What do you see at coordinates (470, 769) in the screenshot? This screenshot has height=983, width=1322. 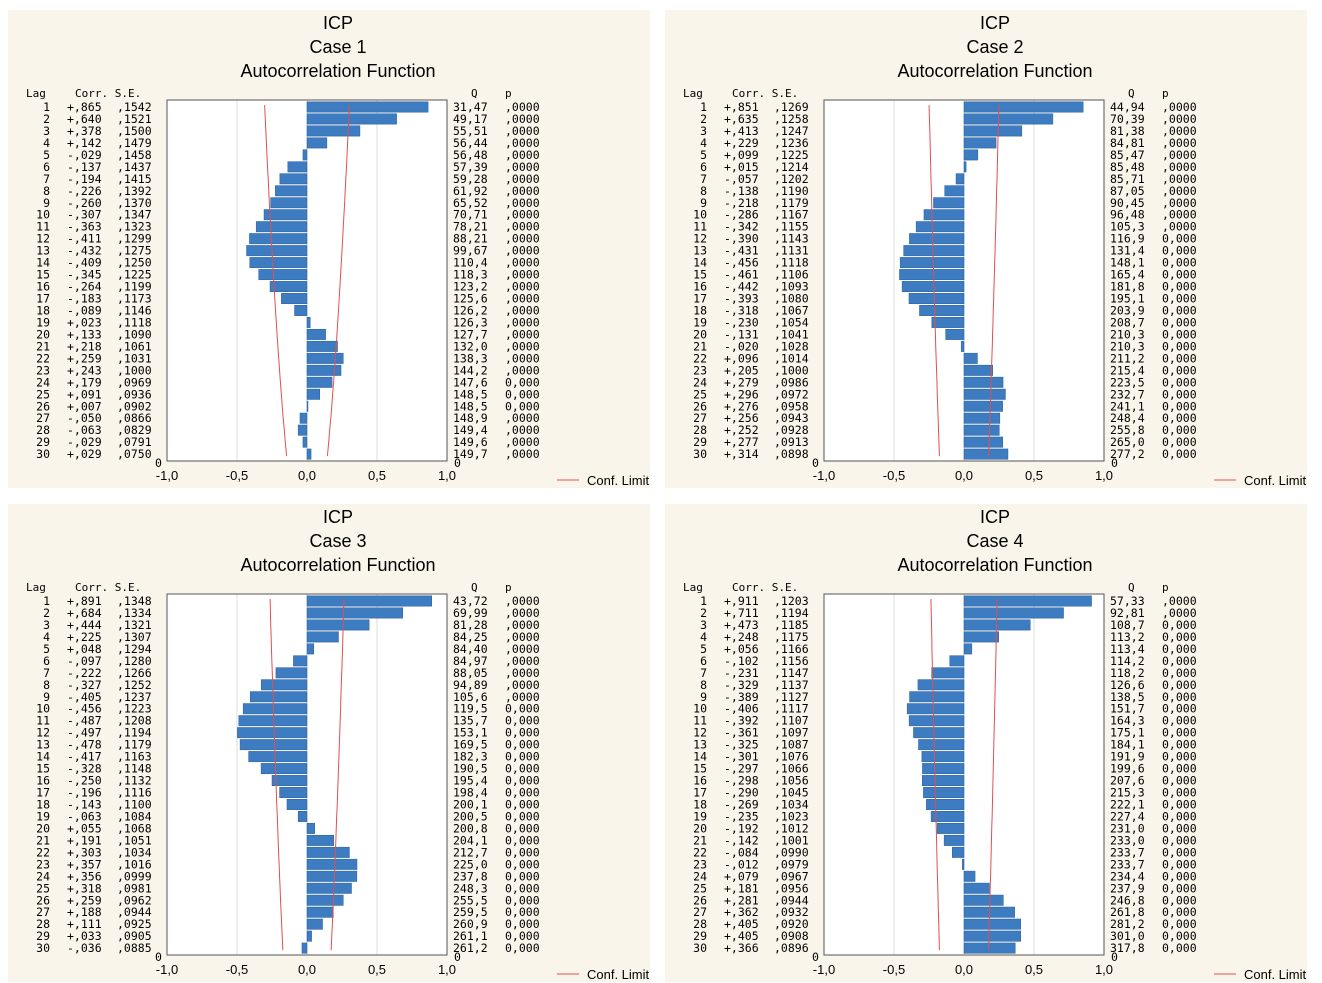 I see `q-value: 190,5` at bounding box center [470, 769].